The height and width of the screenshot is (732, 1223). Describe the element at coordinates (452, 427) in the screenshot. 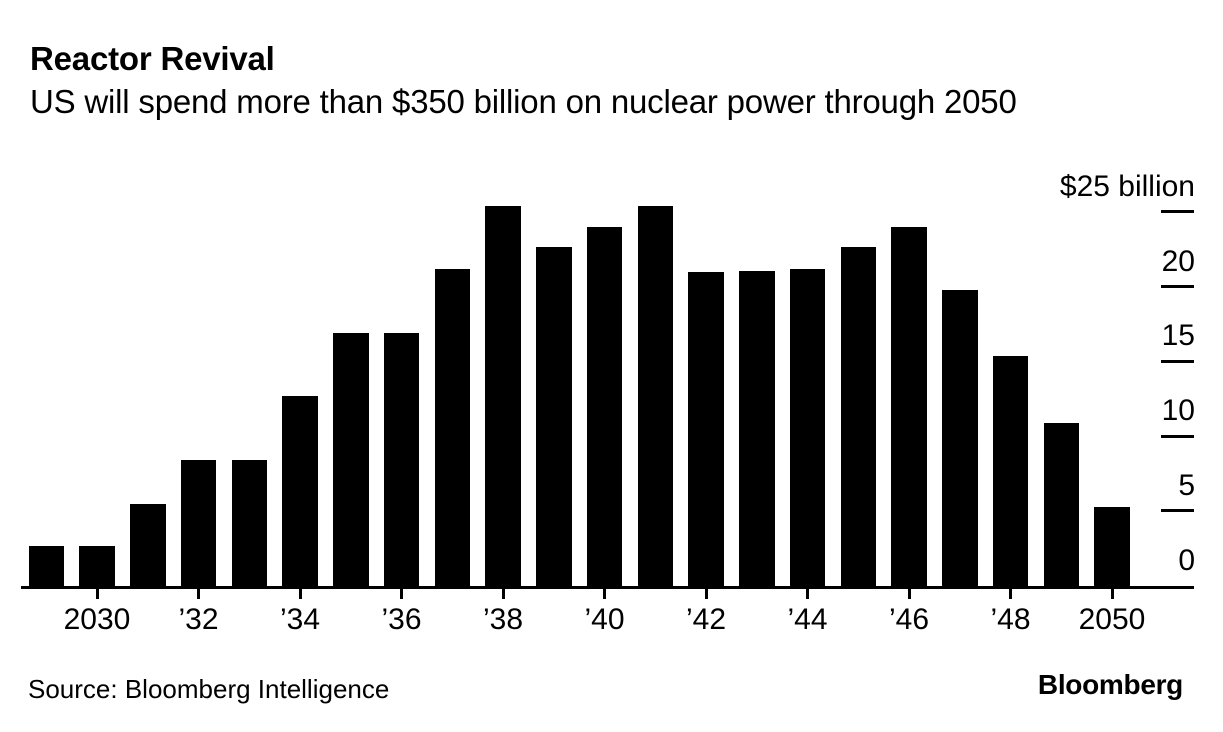

I see `bar-2037` at that location.